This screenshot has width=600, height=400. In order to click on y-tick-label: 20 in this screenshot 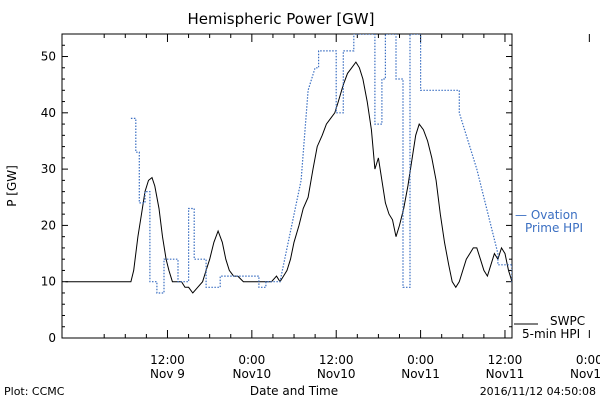, I will do `click(48, 225)`.